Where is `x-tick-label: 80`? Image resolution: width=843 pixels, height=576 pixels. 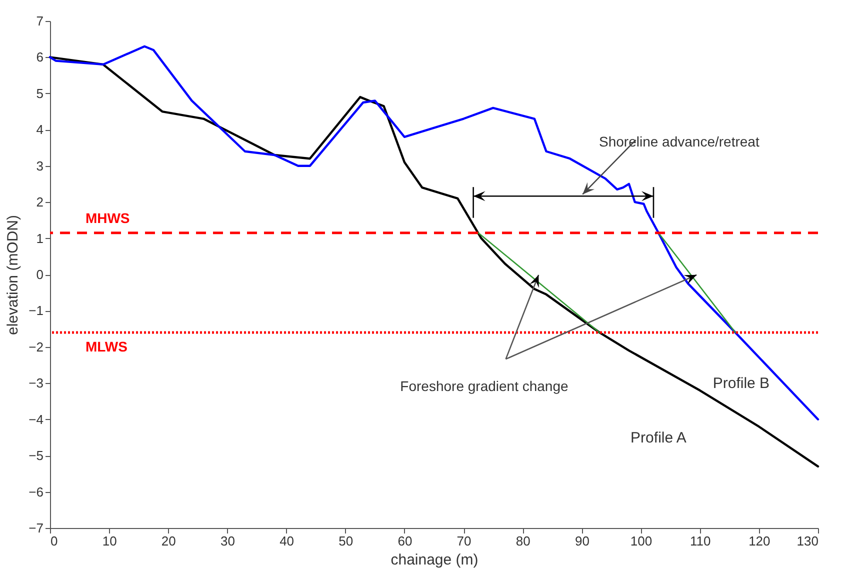
x-tick-label: 80 is located at coordinates (523, 541).